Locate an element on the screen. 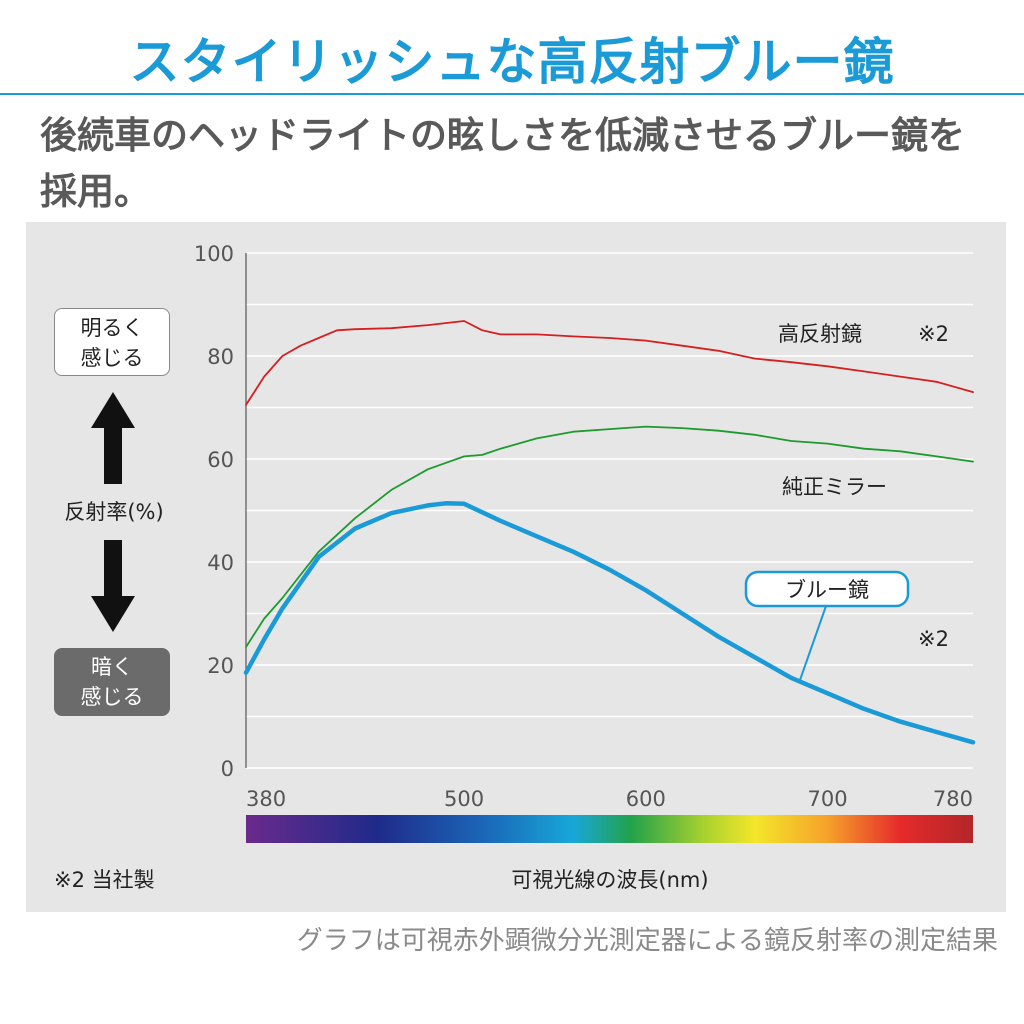 This screenshot has height=1024, width=1024. y-tick-label: 100 is located at coordinates (214, 254).